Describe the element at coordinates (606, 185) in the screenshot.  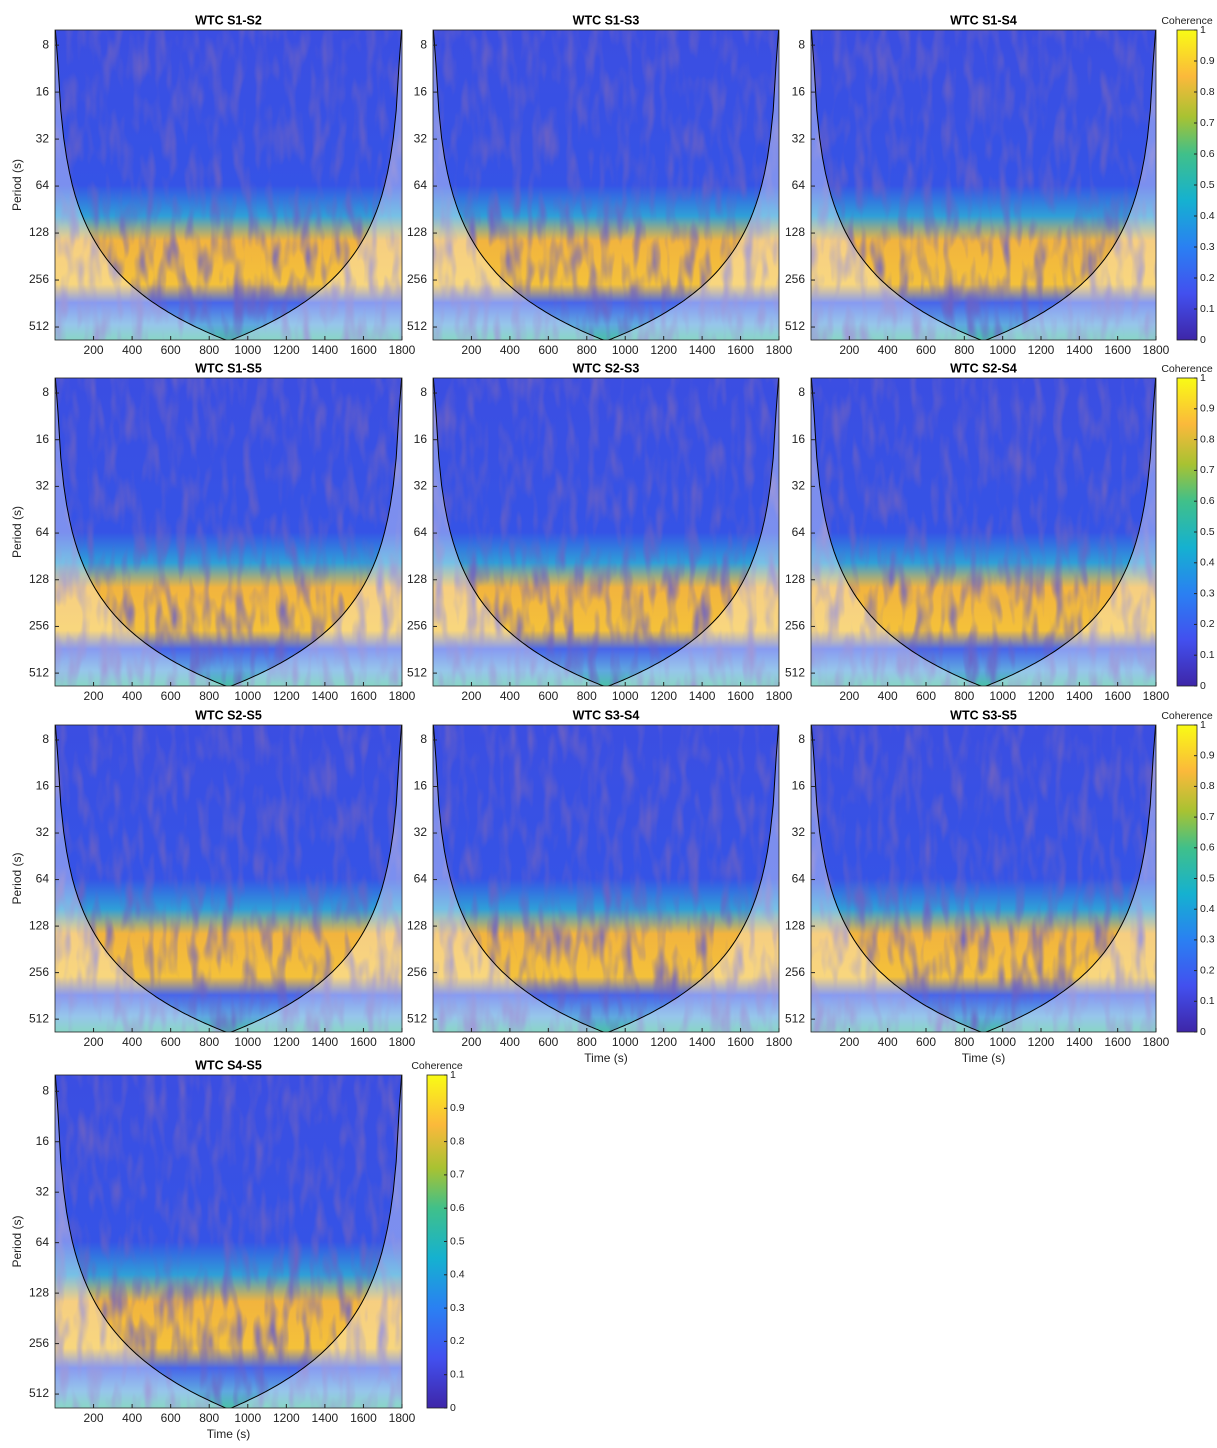
I see `heatmap-texture` at that location.